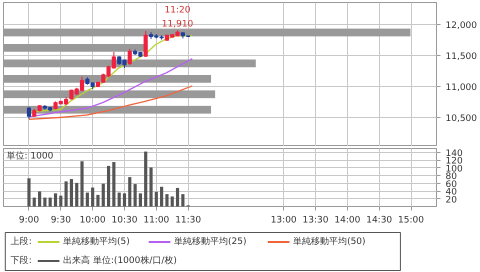 The width and height of the screenshot is (480, 272). What do you see at coordinates (156, 221) in the screenshot?
I see `x-tick-label: 11:00` at bounding box center [156, 221].